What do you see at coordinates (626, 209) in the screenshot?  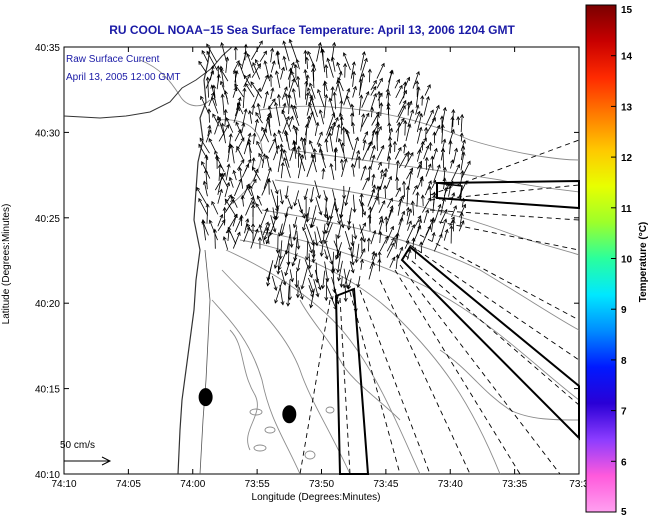 I see `colorbar-tick-label: 11` at bounding box center [626, 209].